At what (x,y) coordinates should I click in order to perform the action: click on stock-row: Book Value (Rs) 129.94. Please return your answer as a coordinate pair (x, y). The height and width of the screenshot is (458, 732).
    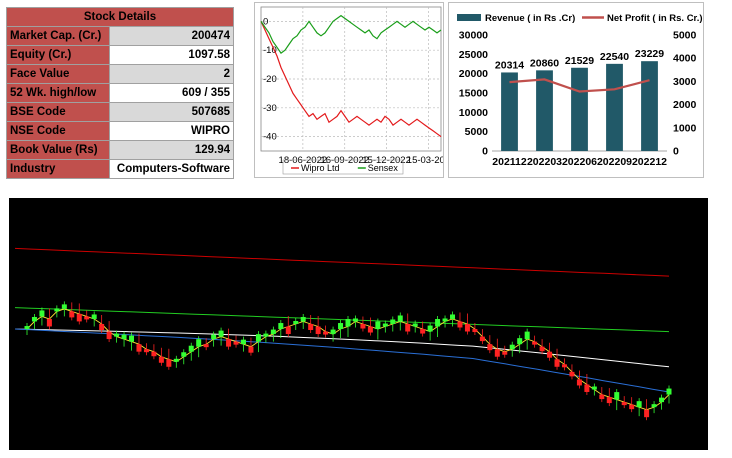
    Looking at the image, I should click on (120, 150).